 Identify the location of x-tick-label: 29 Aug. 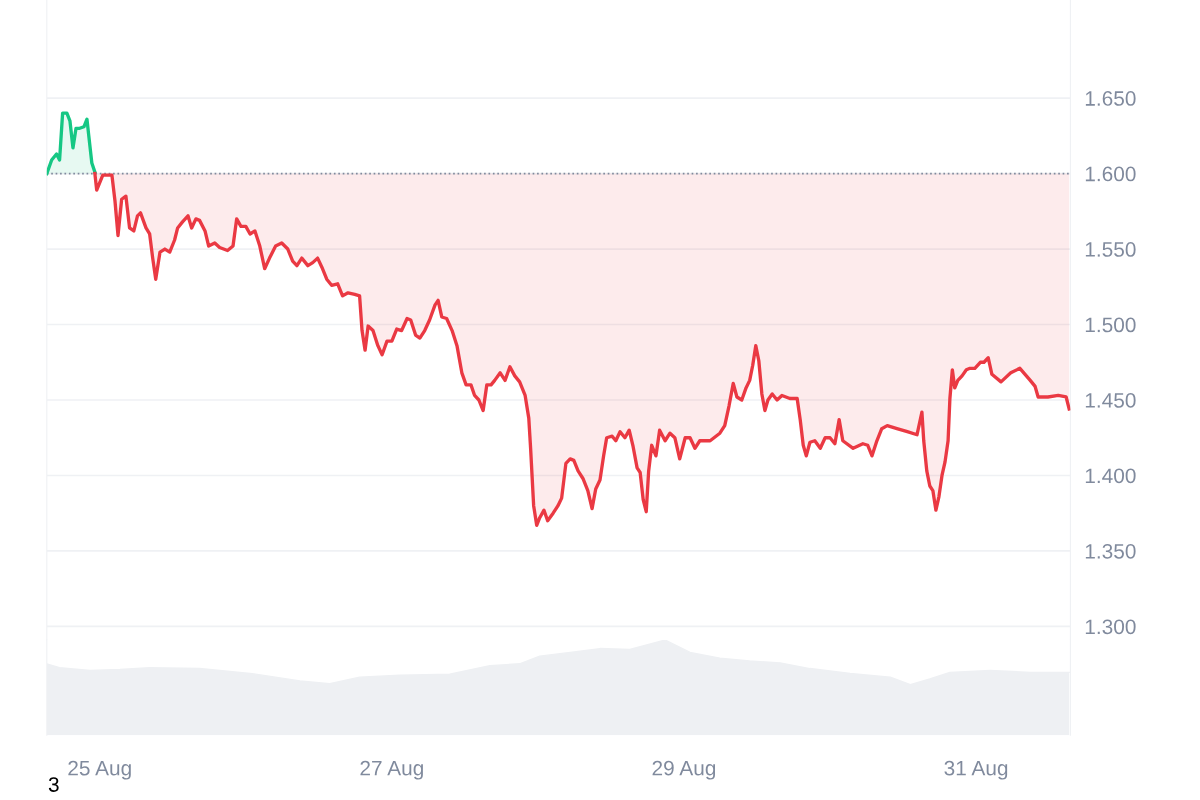
(684, 770).